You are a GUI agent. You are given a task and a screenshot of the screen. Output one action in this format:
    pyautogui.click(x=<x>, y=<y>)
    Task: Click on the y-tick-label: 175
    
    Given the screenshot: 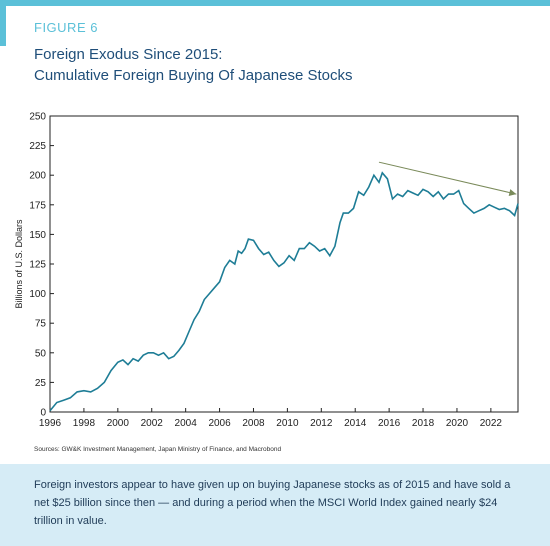 What is the action you would take?
    pyautogui.click(x=37, y=205)
    